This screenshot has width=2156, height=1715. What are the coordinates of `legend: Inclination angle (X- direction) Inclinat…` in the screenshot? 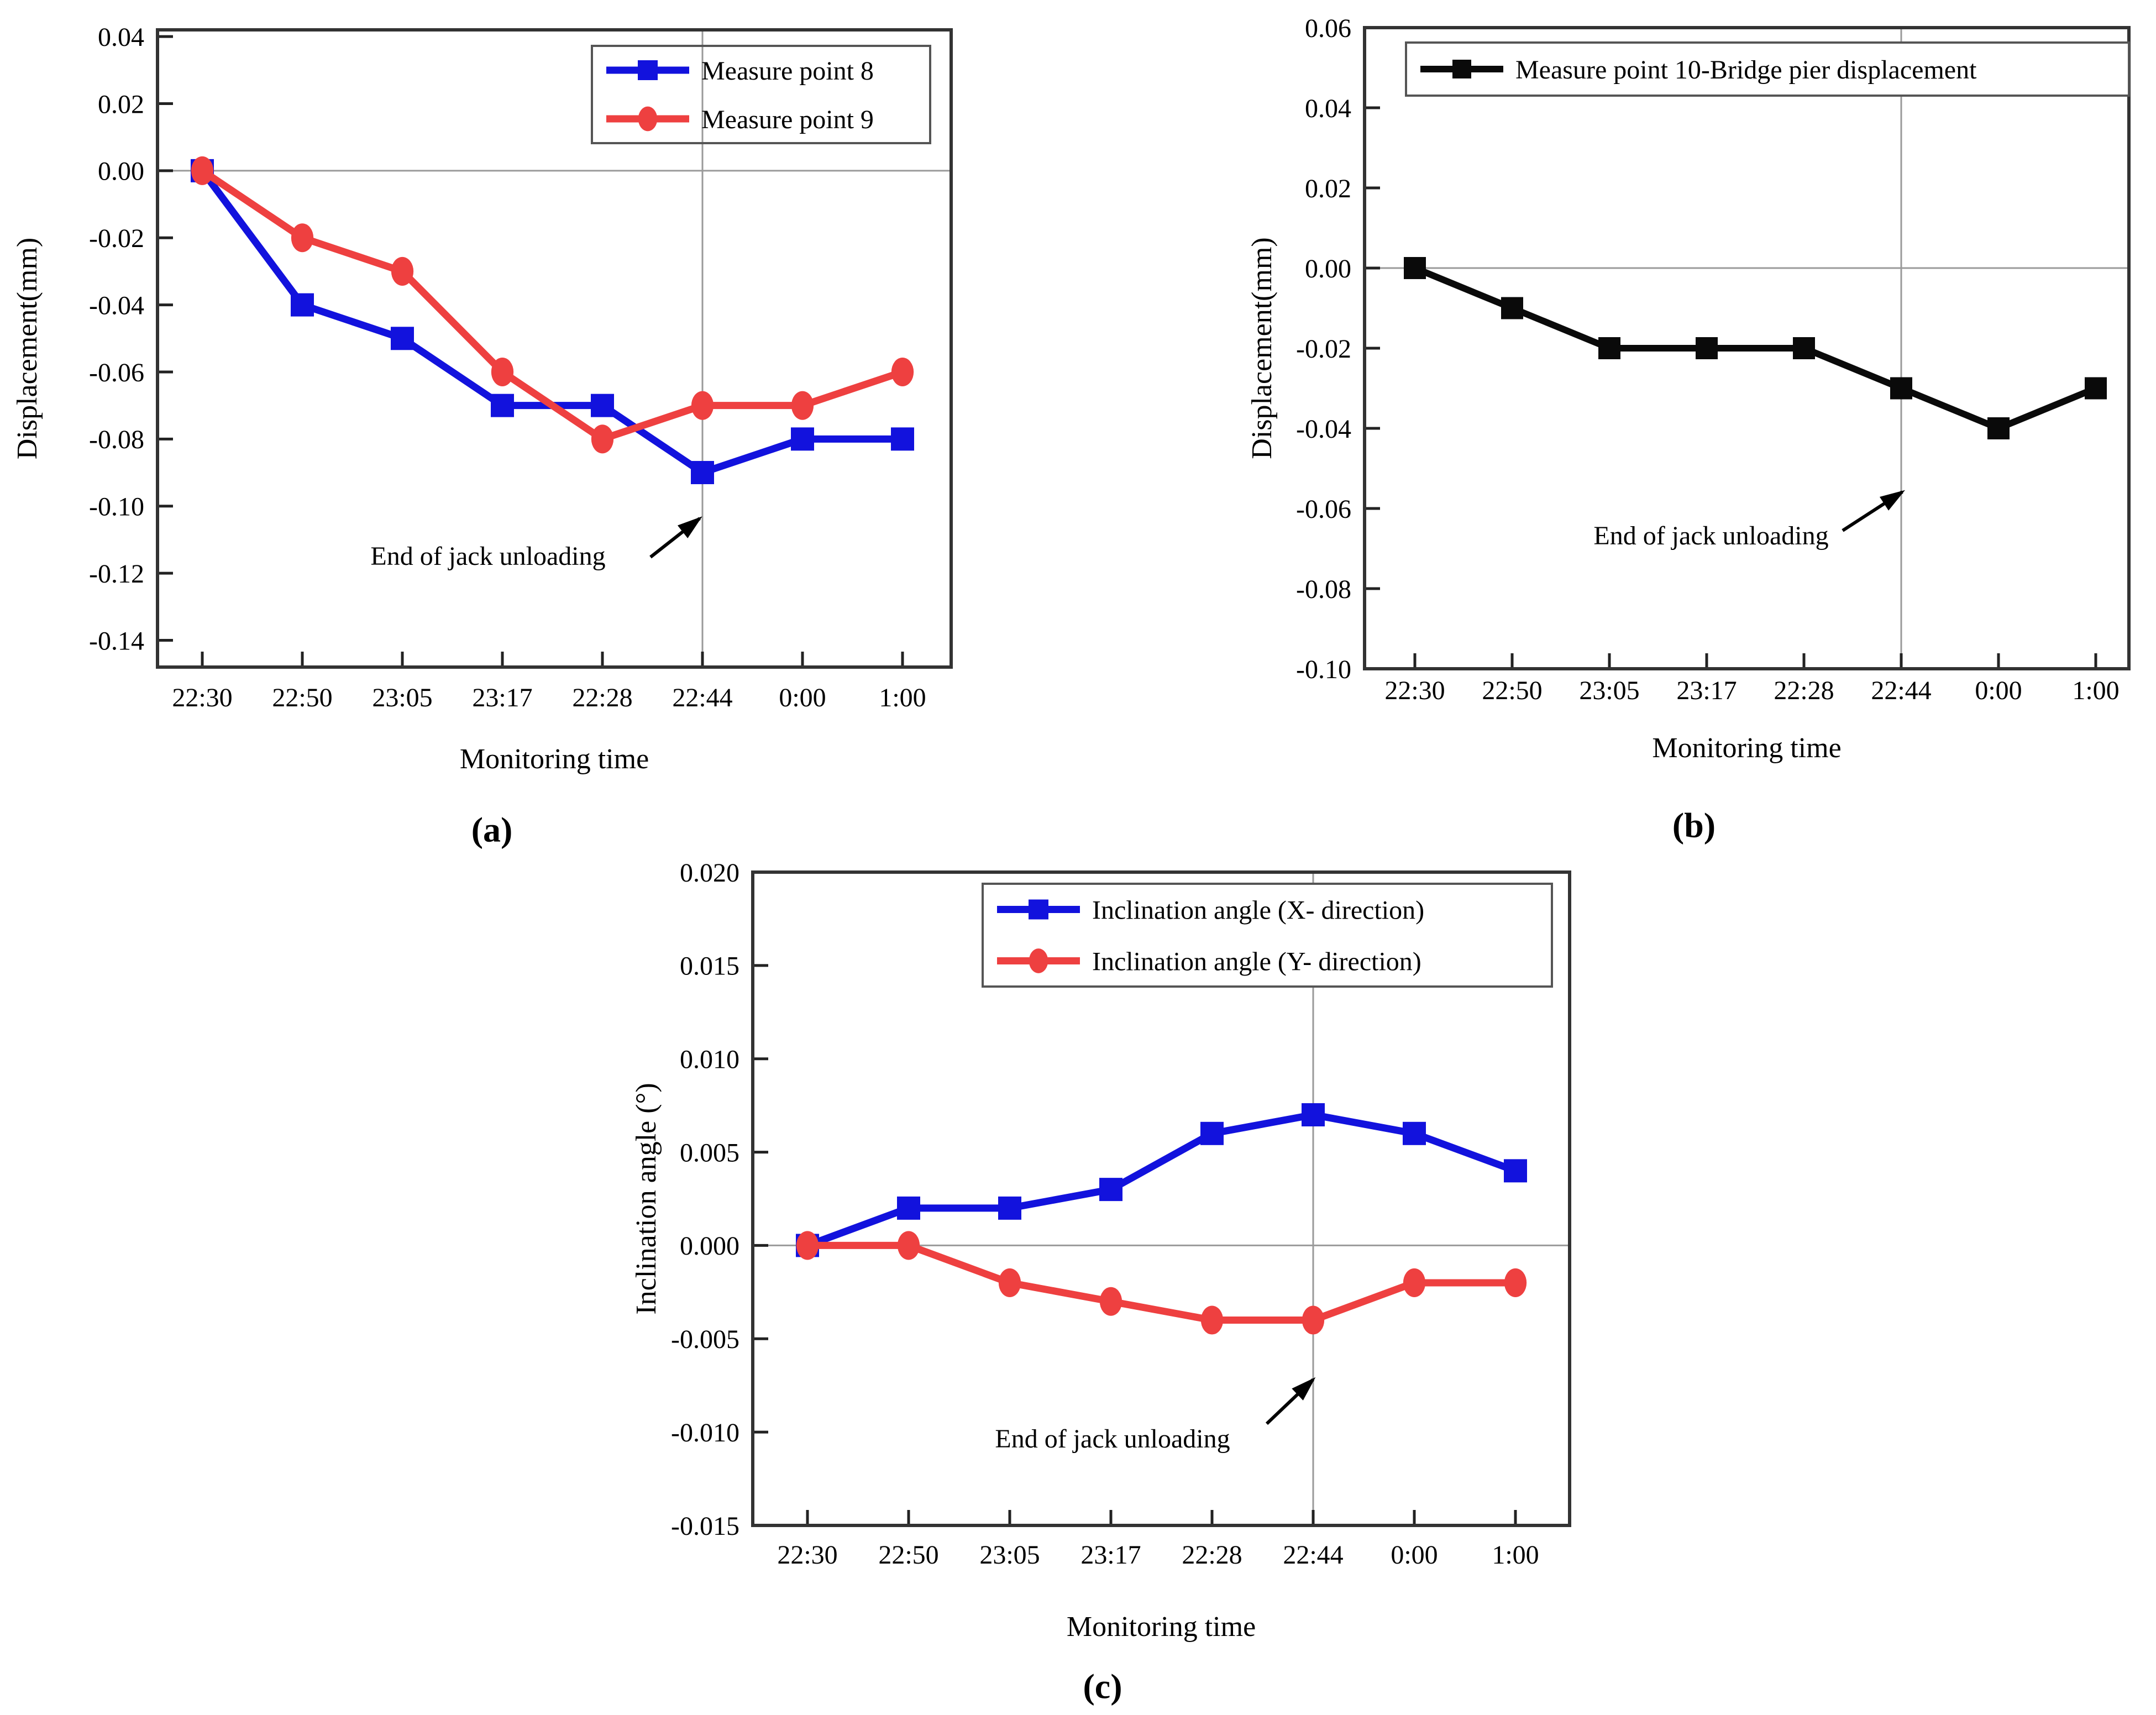 It's located at (1267, 936).